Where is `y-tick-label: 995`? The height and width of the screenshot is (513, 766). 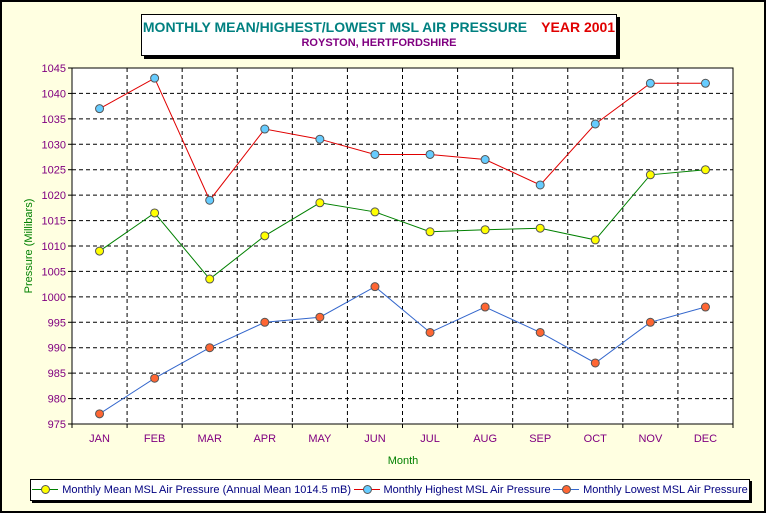
y-tick-label: 995 is located at coordinates (57, 323).